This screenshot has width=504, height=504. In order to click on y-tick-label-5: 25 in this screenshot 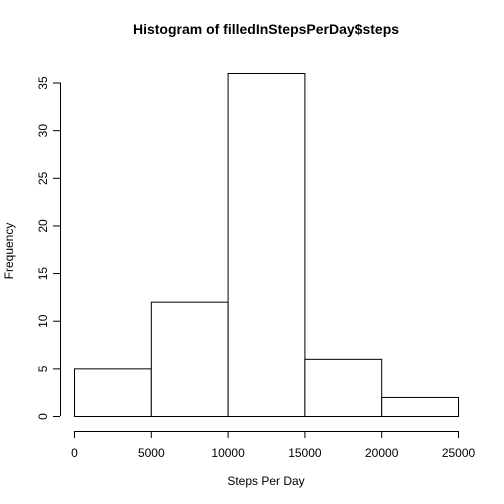, I will do `click(43, 178)`.